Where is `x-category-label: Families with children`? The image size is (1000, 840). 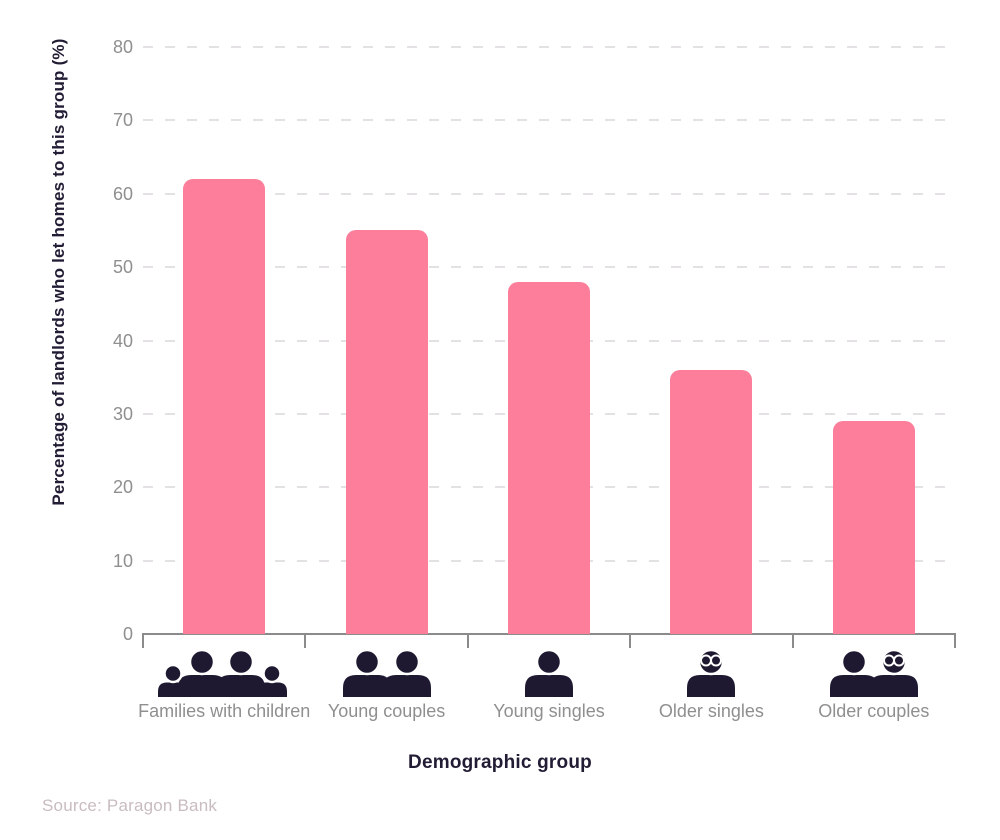 x-category-label: Families with children is located at coordinates (224, 711).